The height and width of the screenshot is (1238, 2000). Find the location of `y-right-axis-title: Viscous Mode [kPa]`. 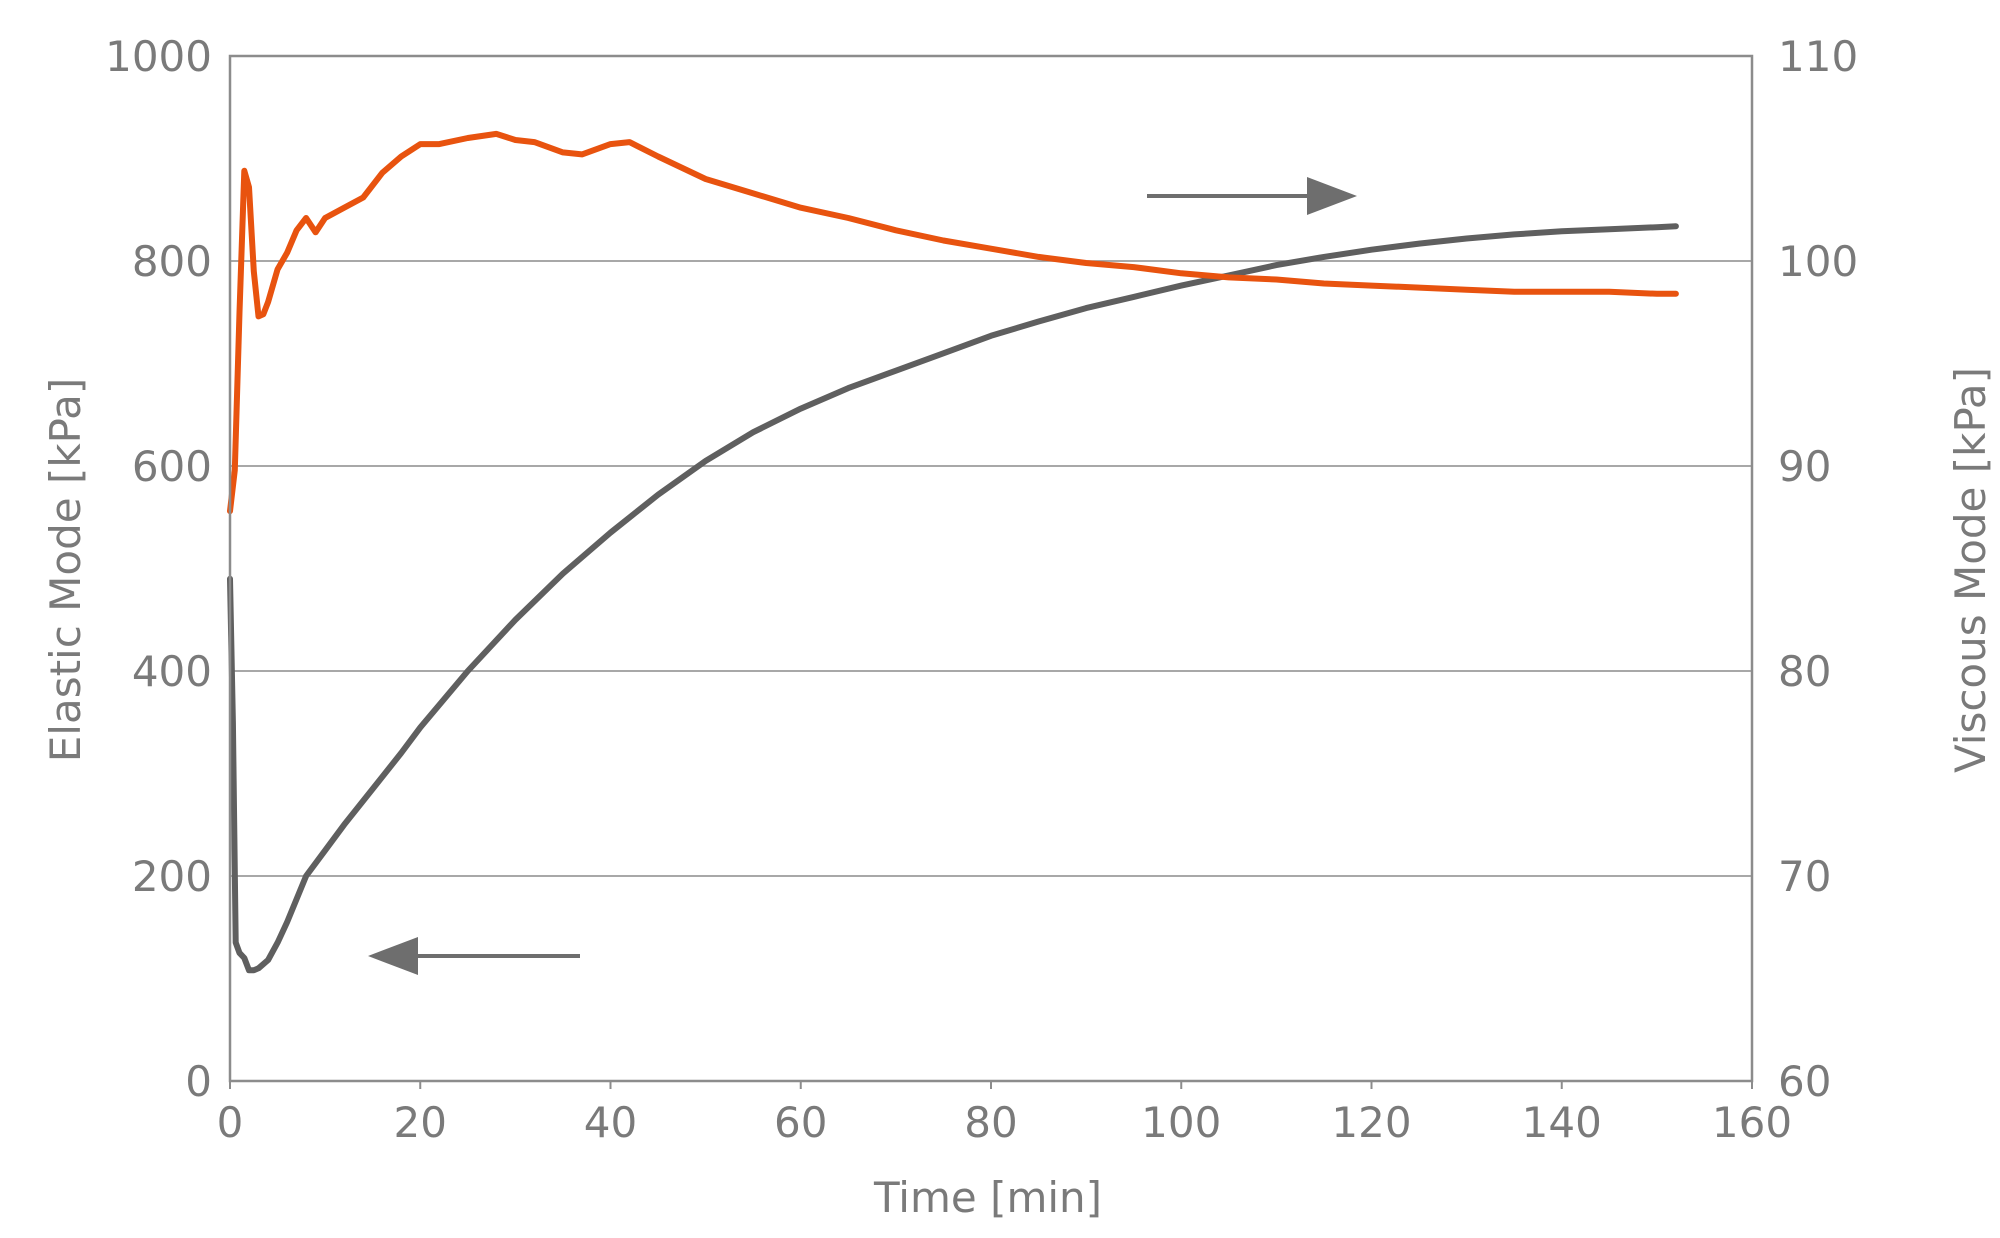

y-right-axis-title: Viscous Mode [kPa] is located at coordinates (1970, 570).